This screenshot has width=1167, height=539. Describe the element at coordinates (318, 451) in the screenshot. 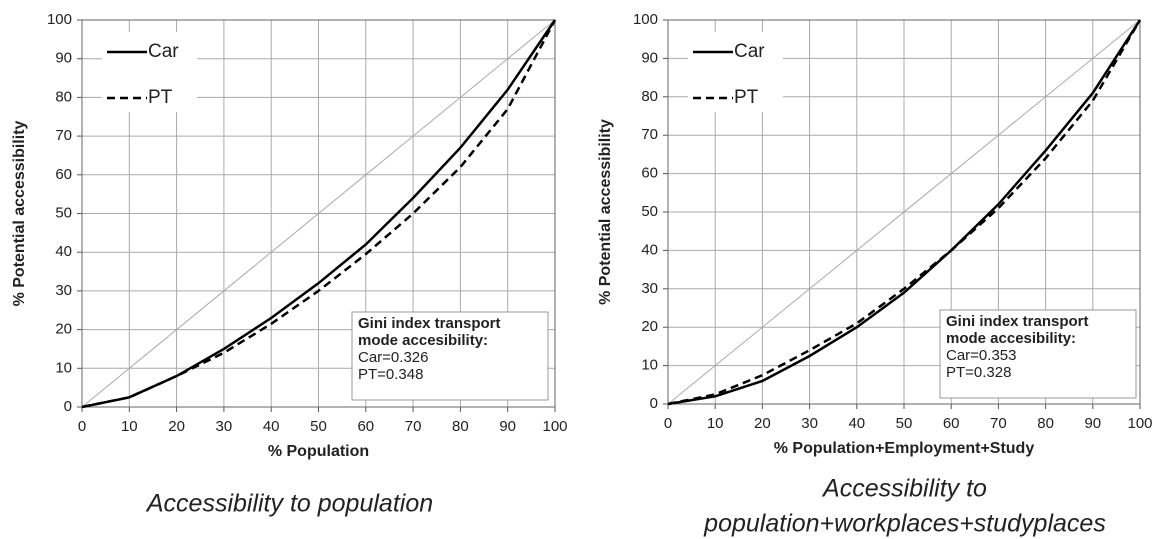

I see `x-axis-label: % Population` at that location.